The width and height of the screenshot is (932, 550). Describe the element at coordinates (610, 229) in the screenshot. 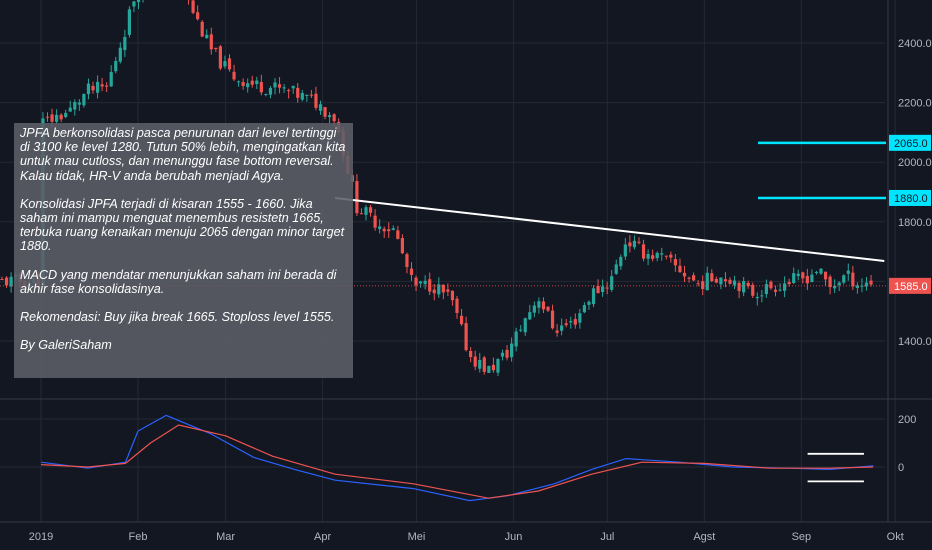

I see `resistance-trendline` at that location.